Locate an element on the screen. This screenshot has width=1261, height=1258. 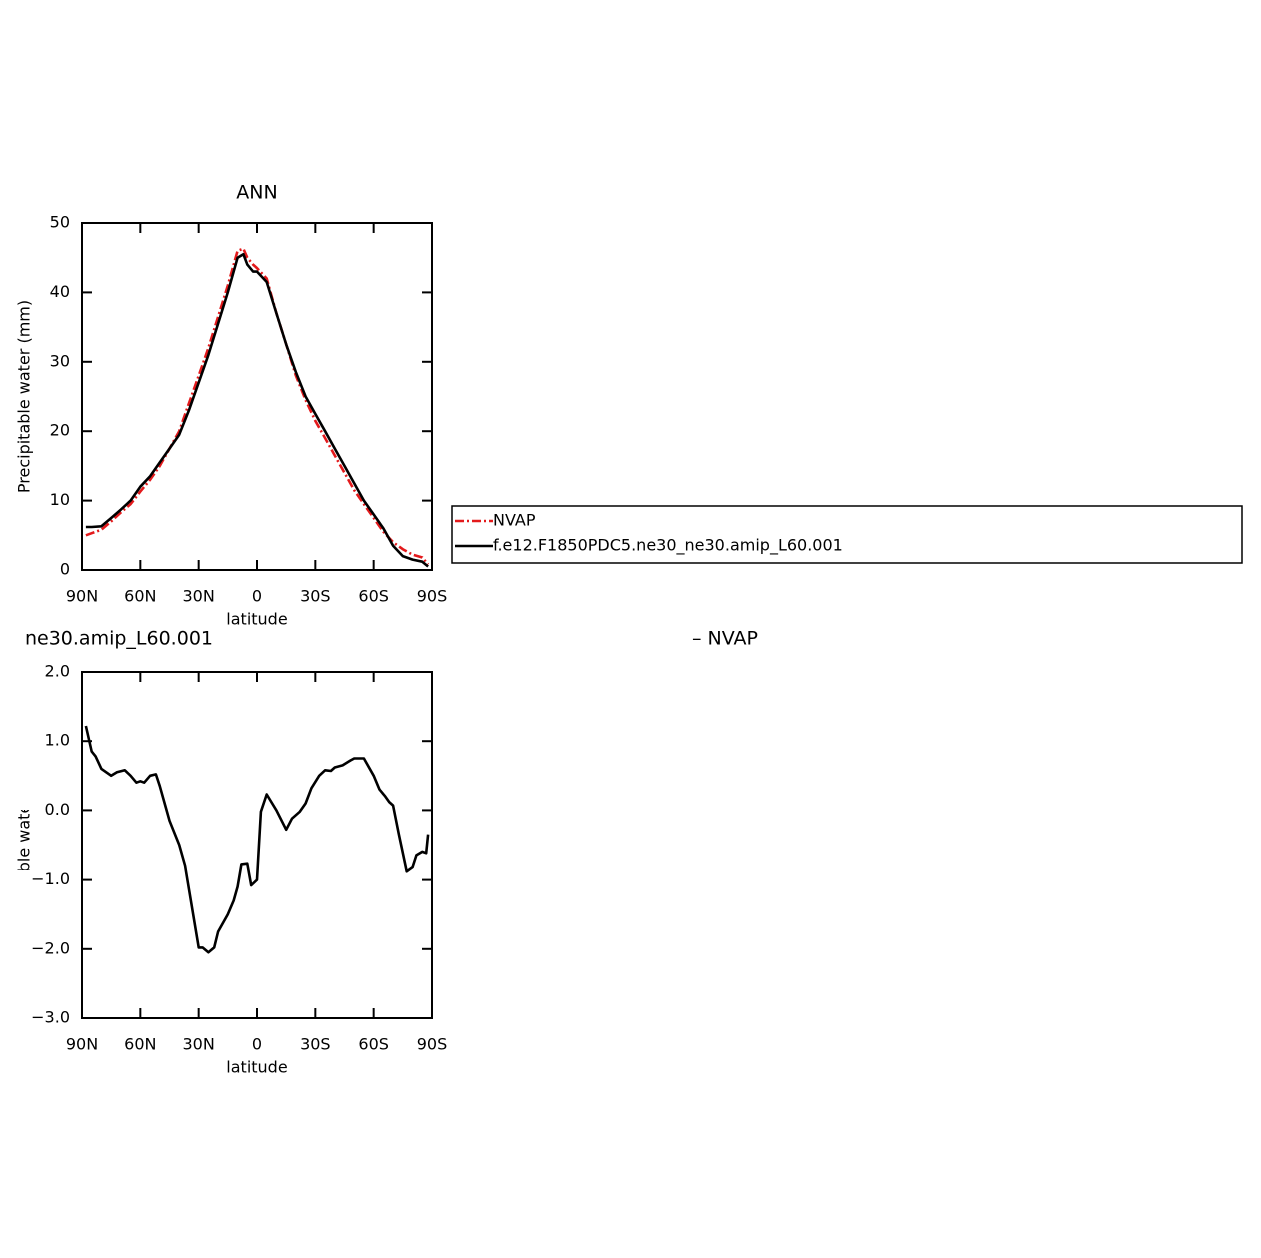
y-tick-label: 1.0 is located at coordinates (57, 740).